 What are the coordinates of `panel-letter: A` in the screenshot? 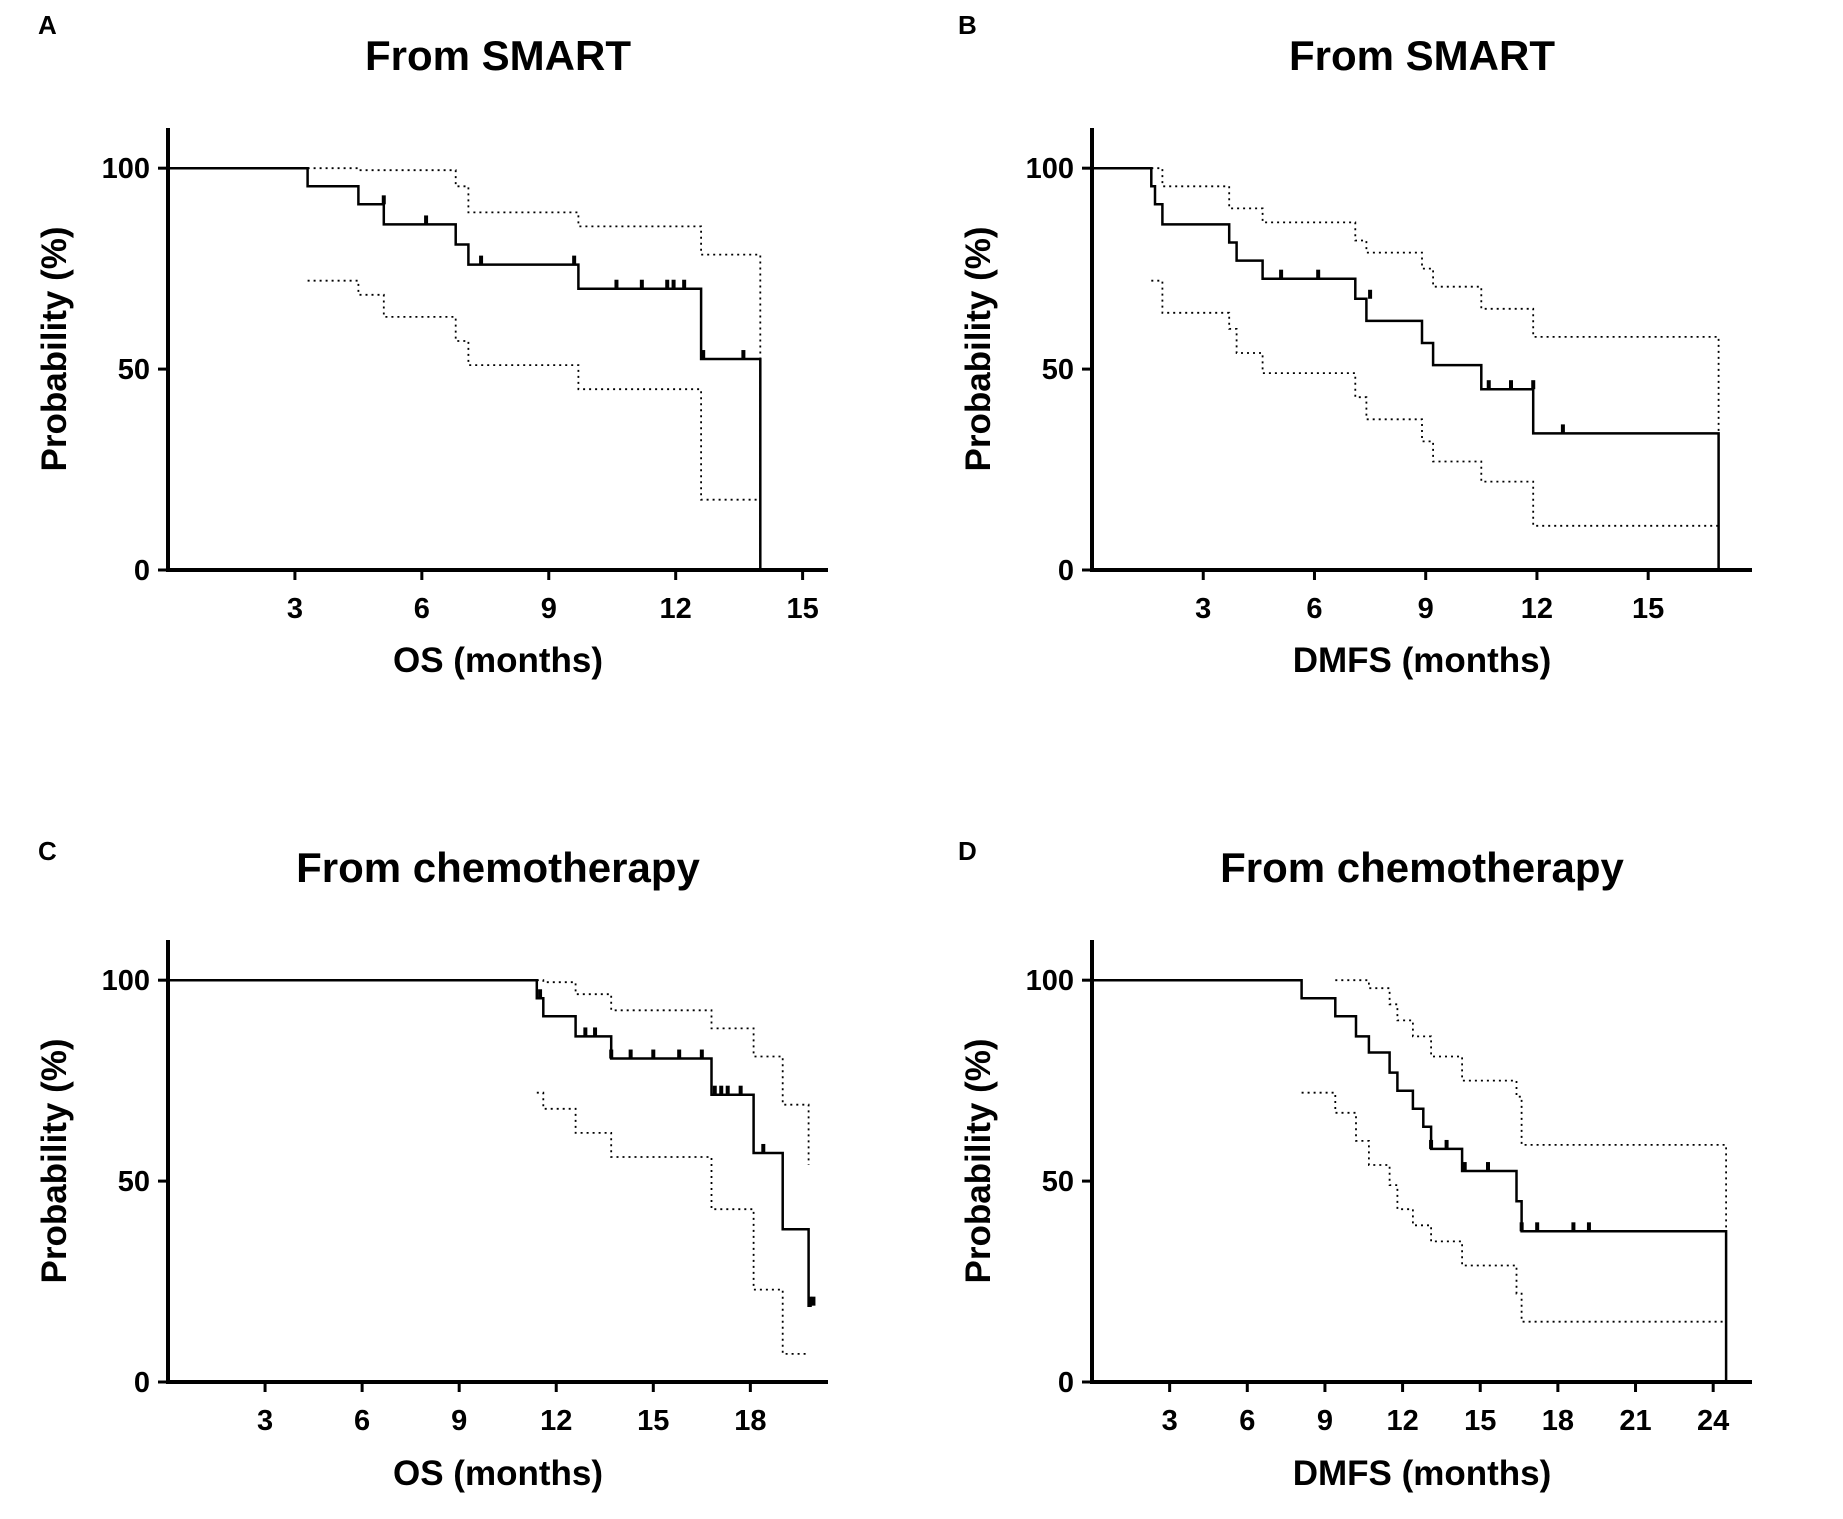 It's located at (47, 25).